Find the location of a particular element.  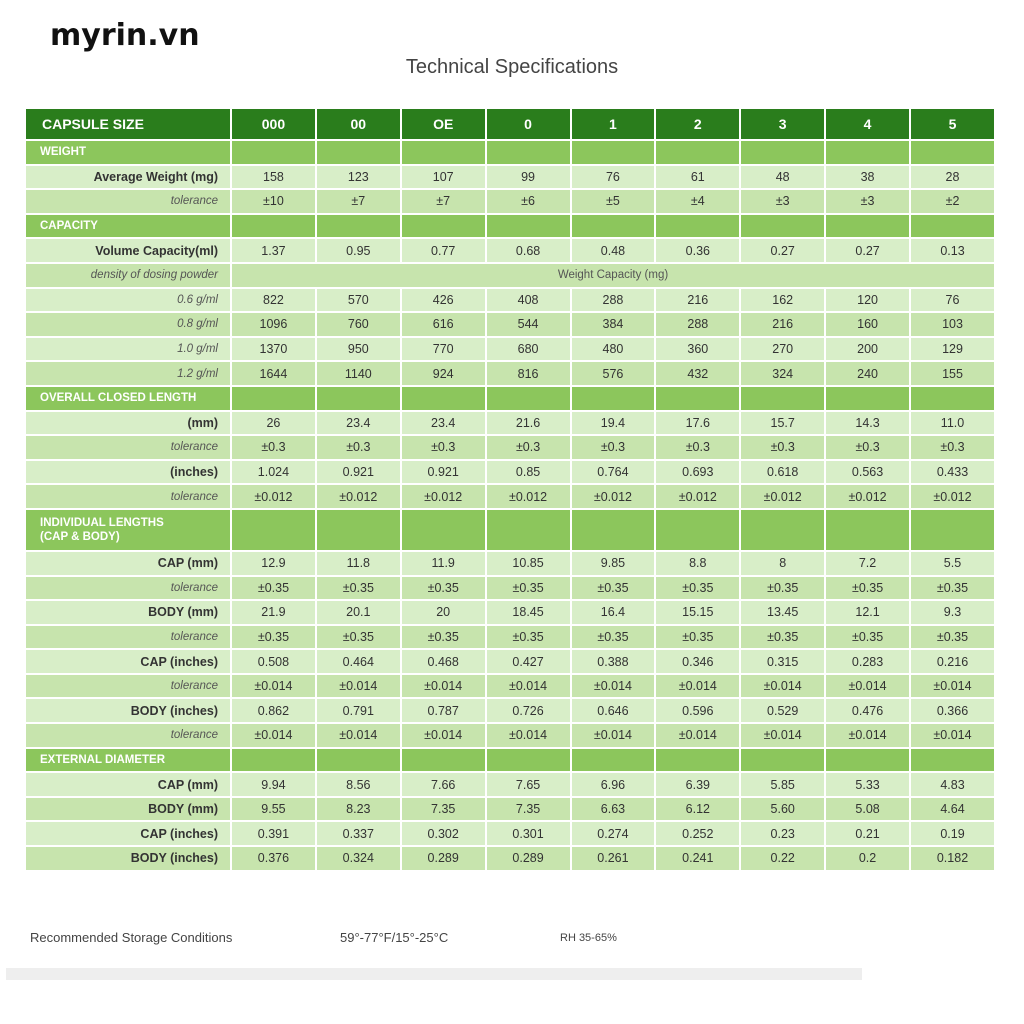

row-label: (inches) is located at coordinates (128, 472).